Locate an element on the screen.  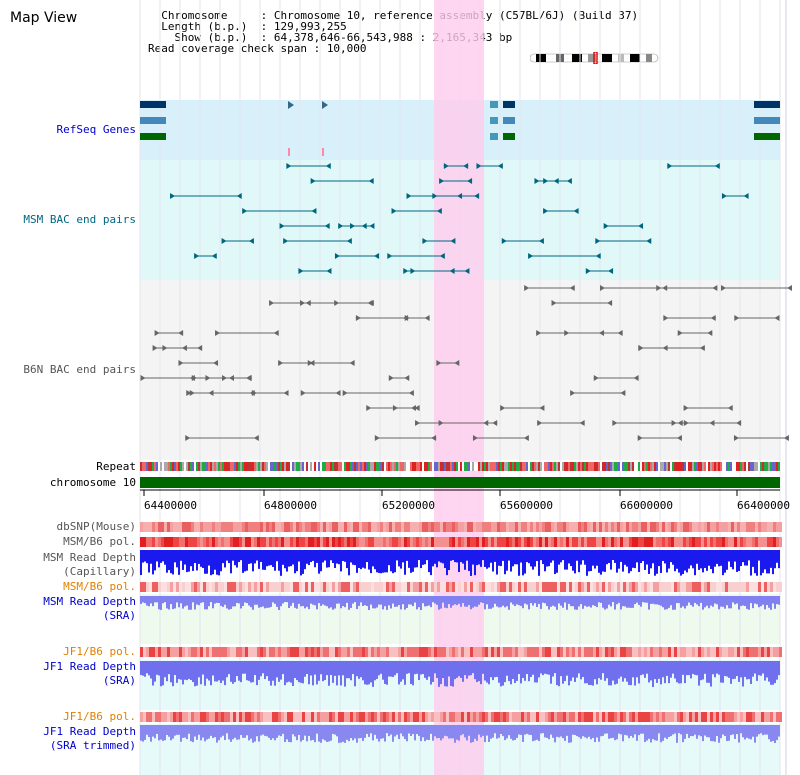
track-label-msm-b6-pol-2: MSM/B6 pol. is located at coordinates (99, 586).